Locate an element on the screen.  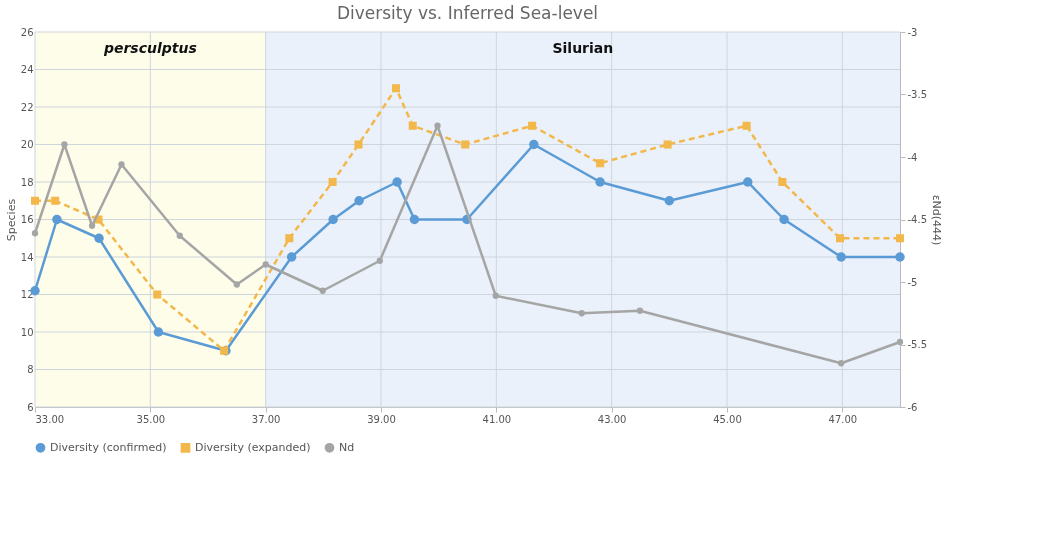
x-tick-label: 45.00 is located at coordinates (727, 419).